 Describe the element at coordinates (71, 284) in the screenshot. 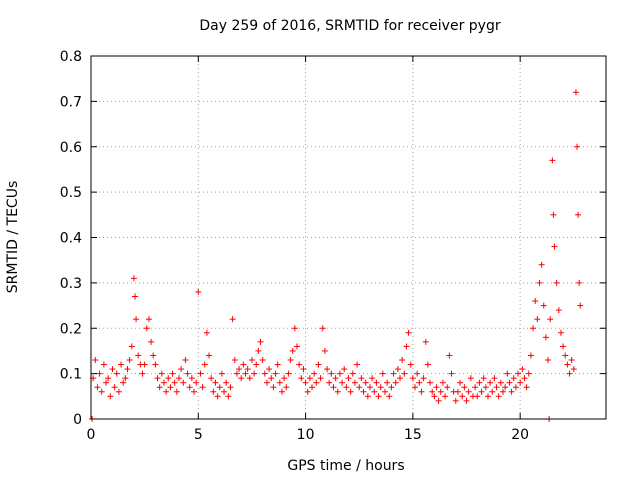

I see `y-tick-label: 0.3` at that location.